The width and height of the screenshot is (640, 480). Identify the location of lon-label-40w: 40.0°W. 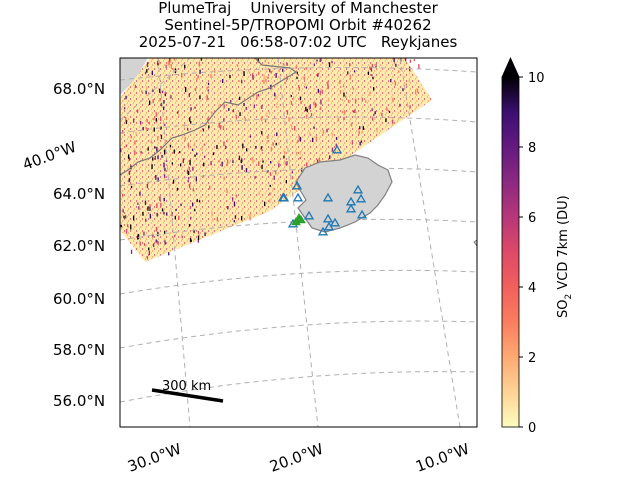
(49, 156).